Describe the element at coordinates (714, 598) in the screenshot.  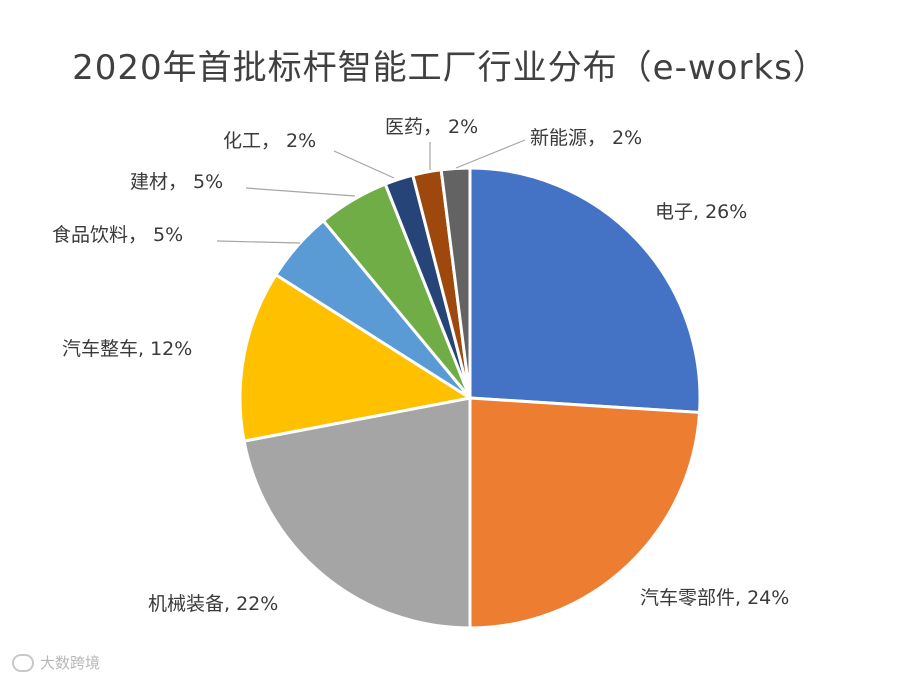
I see `slice-label-2: 汽车零部件, 24%` at that location.